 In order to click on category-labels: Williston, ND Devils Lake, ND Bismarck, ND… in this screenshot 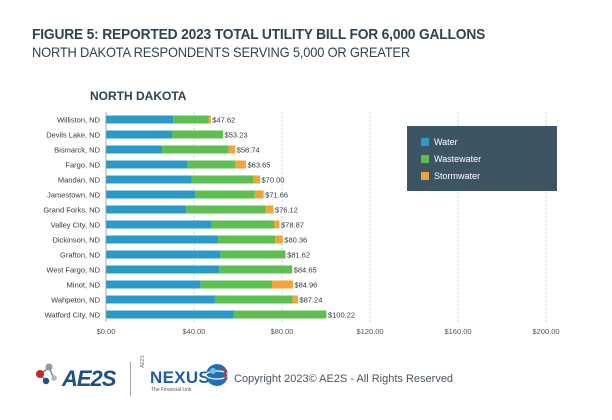, I will do `click(71, 217)`.